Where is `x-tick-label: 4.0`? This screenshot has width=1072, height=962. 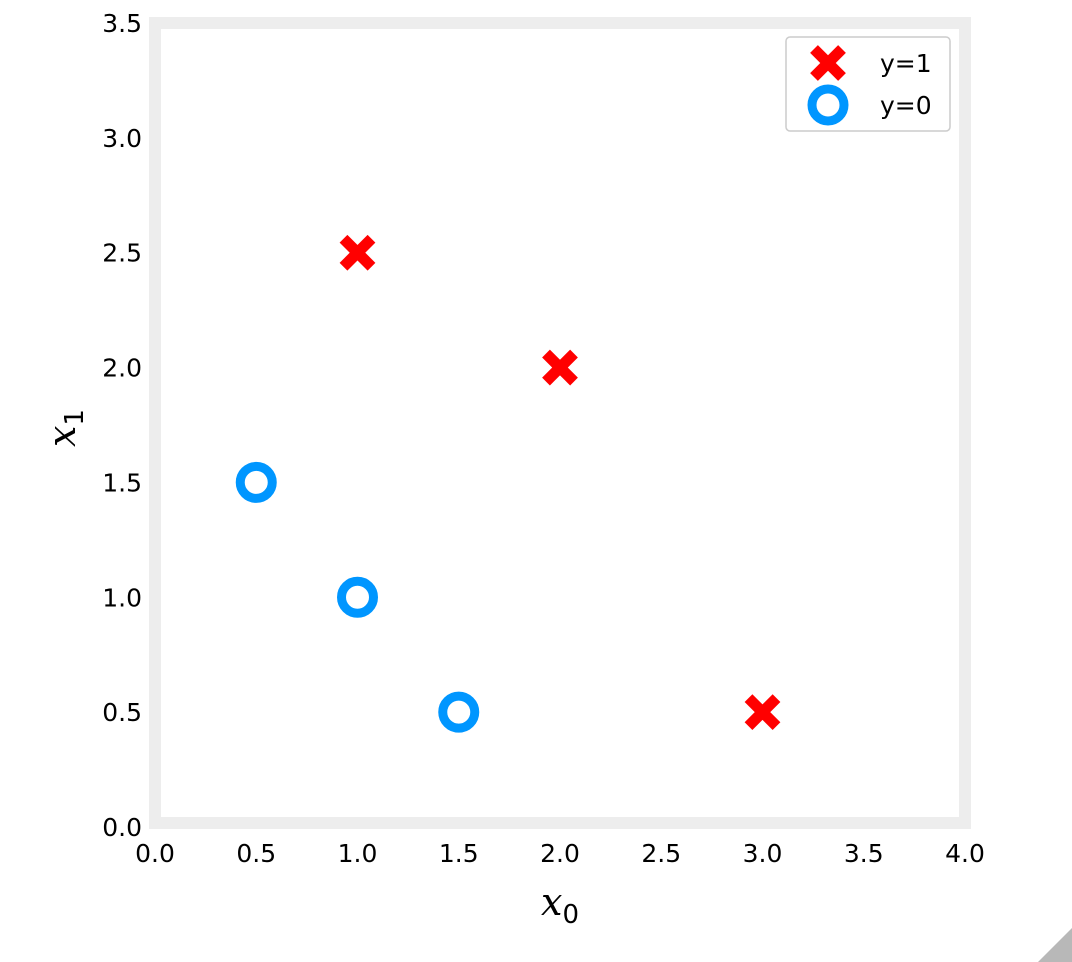
x-tick-label: 4.0 is located at coordinates (965, 853).